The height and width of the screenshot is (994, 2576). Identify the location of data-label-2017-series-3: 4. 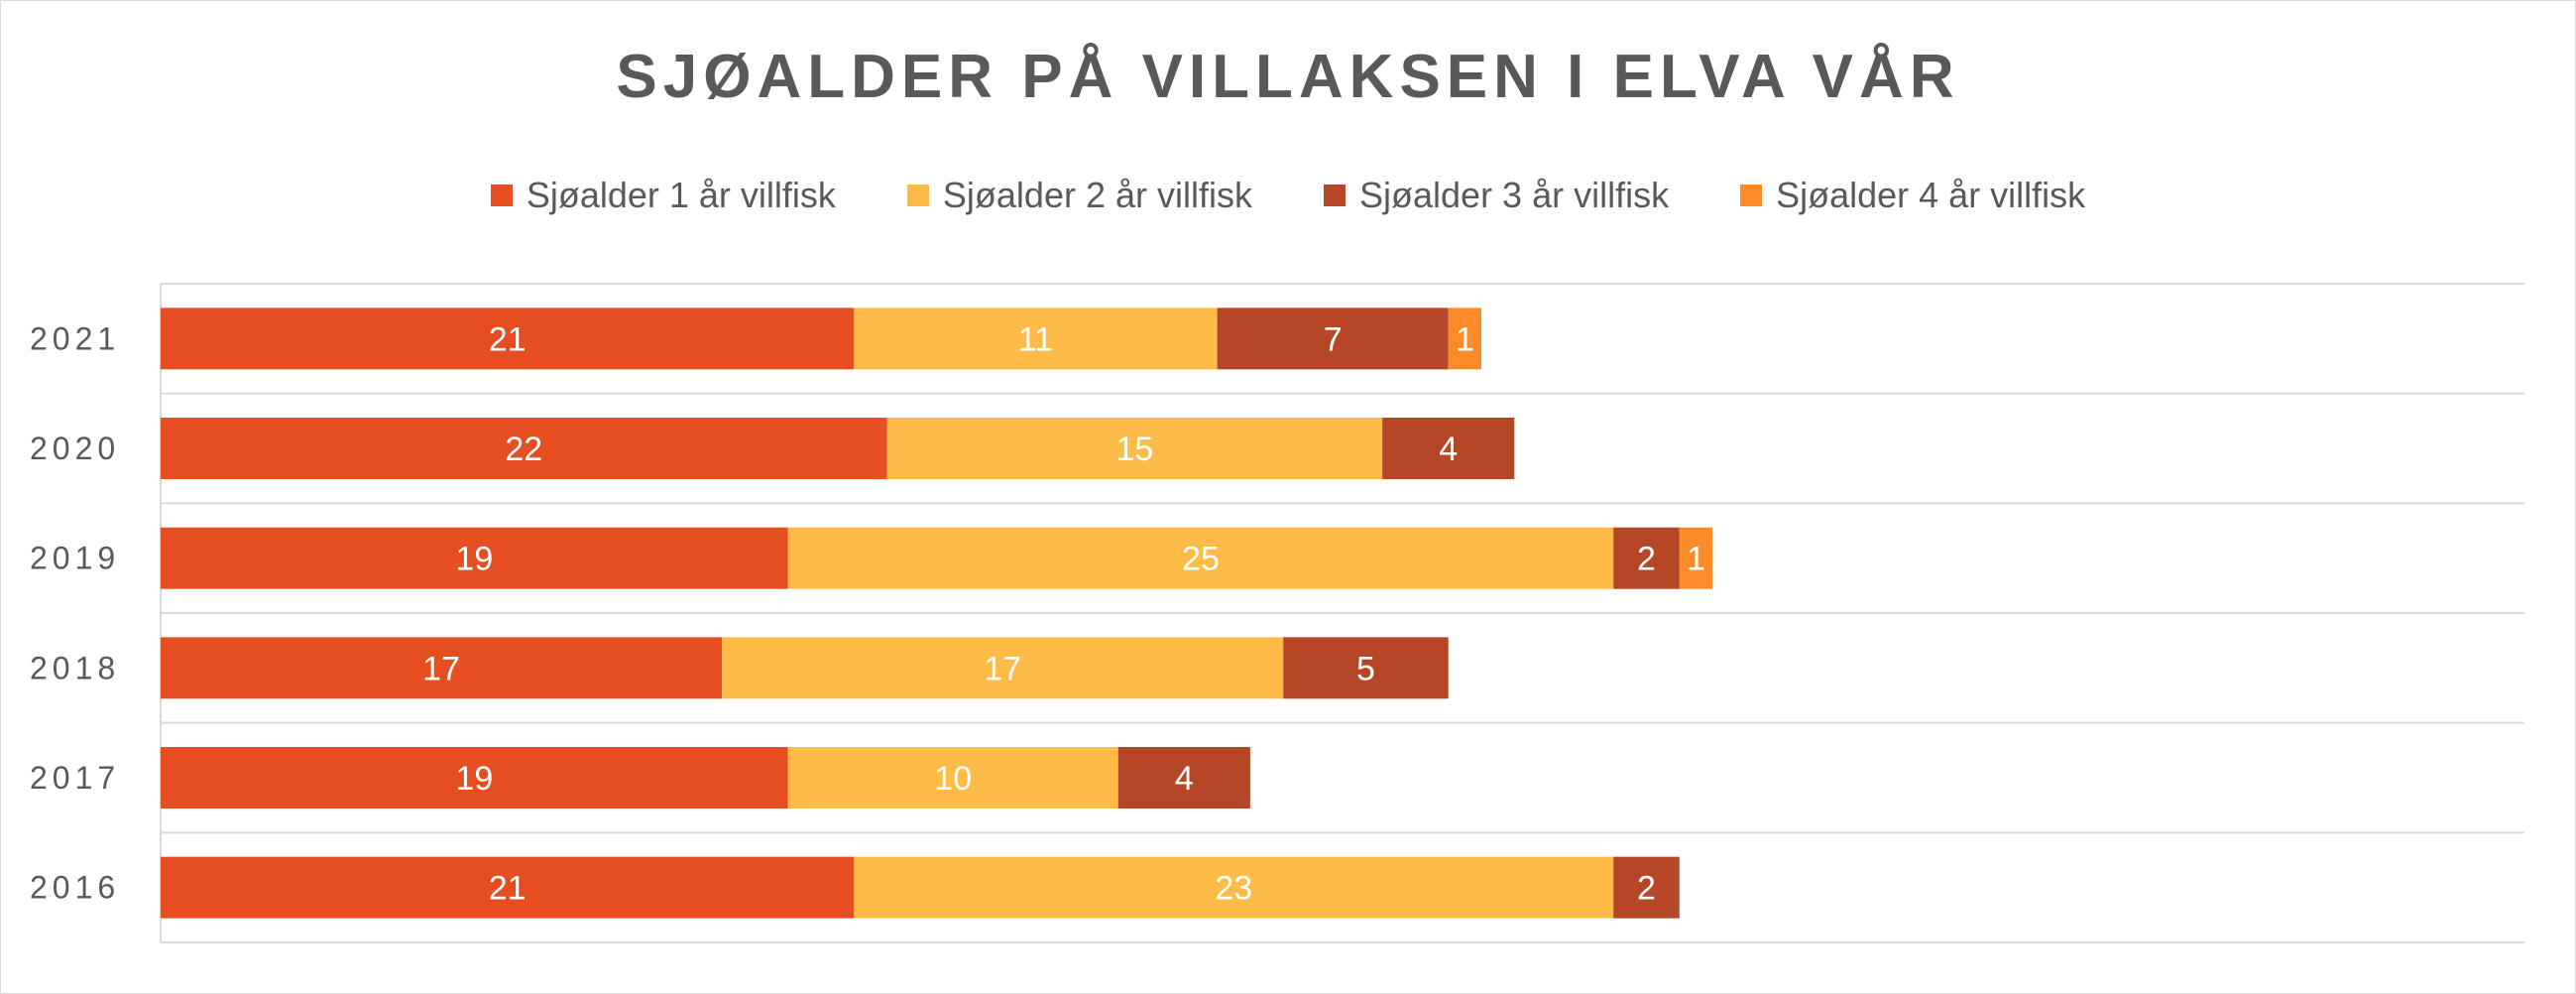
(1184, 779).